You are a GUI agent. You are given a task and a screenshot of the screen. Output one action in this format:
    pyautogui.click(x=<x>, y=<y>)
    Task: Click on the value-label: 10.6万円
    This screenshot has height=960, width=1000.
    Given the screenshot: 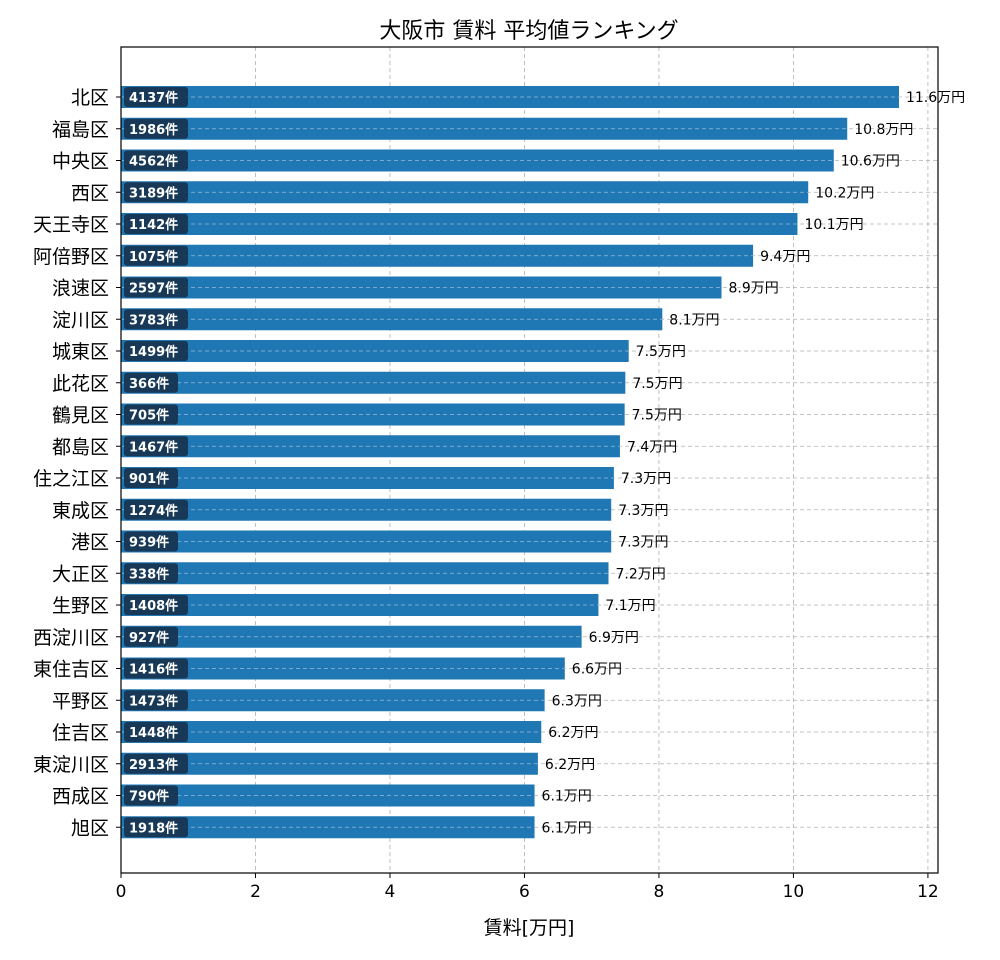 What is the action you would take?
    pyautogui.click(x=870, y=162)
    